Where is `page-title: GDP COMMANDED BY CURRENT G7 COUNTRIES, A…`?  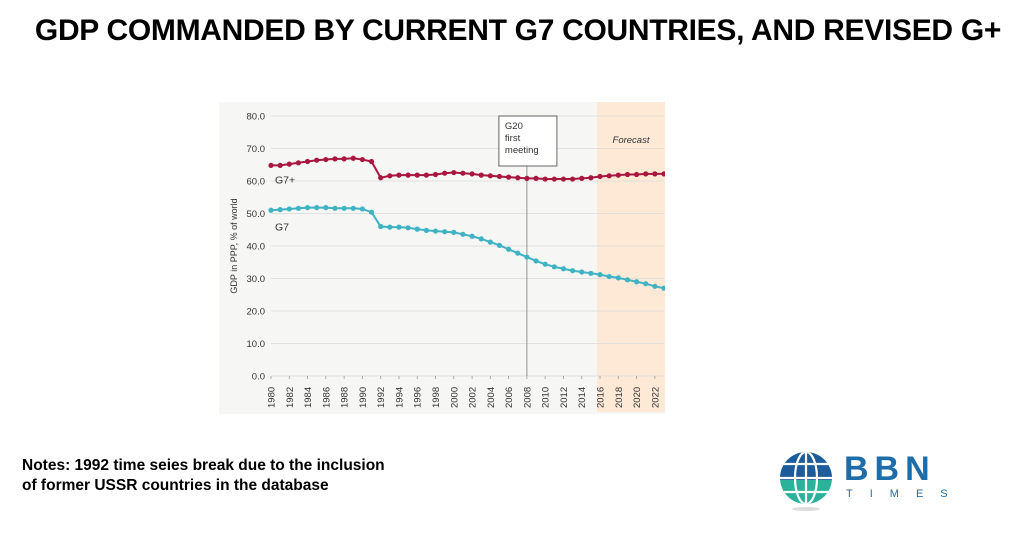 page-title: GDP COMMANDED BY CURRENT G7 COUNTRIES, A… is located at coordinates (518, 30).